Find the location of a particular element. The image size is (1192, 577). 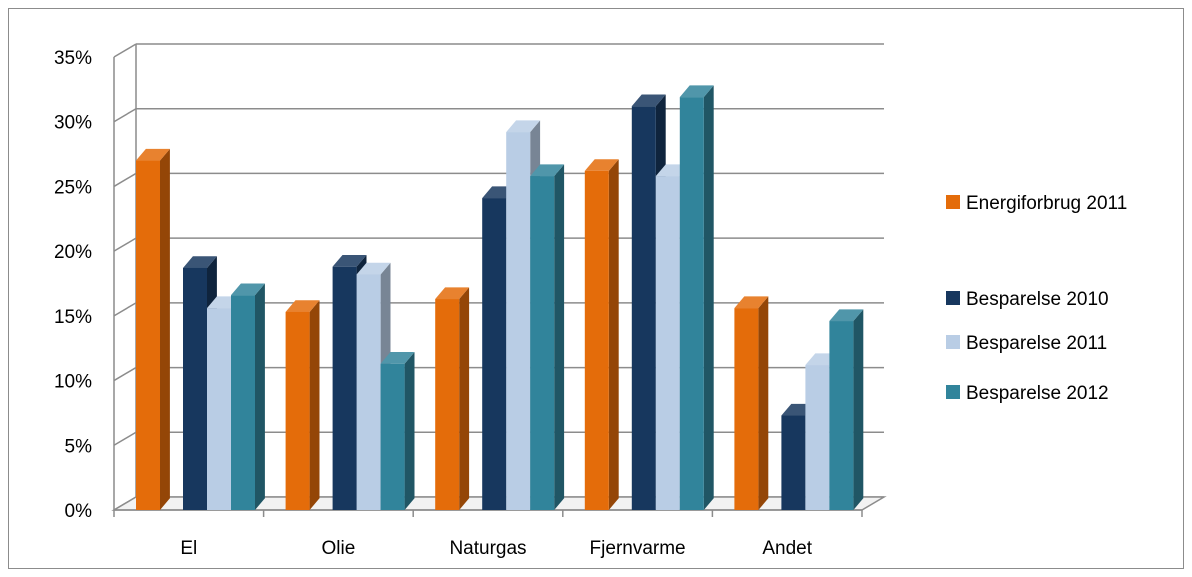

x-tick-label: Fjernvarme is located at coordinates (638, 548).